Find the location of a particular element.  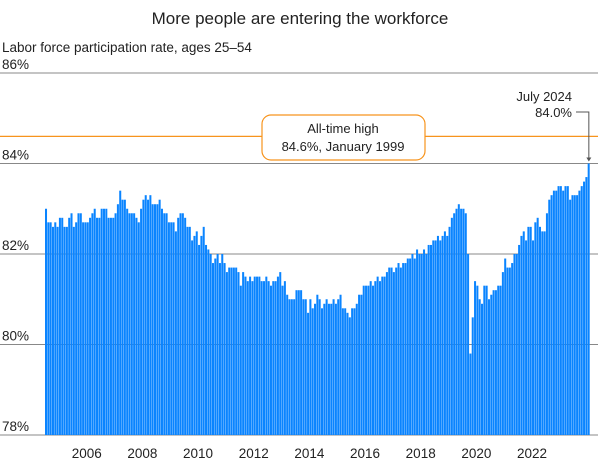

x-tick-label: 2022 is located at coordinates (532, 453).